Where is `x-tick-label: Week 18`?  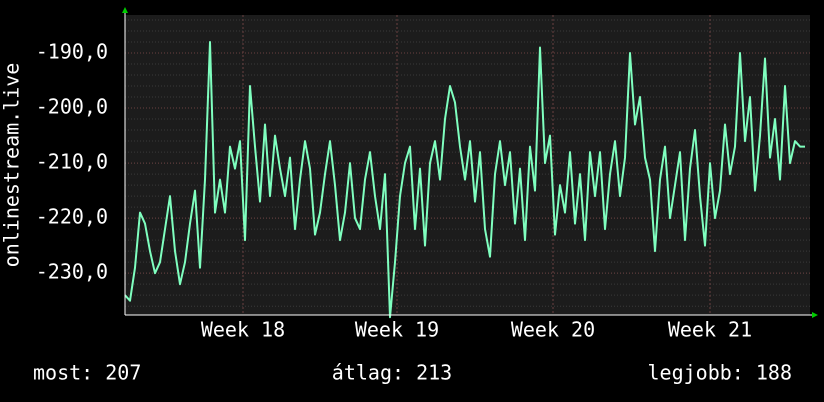 x-tick-label: Week 18 is located at coordinates (243, 330).